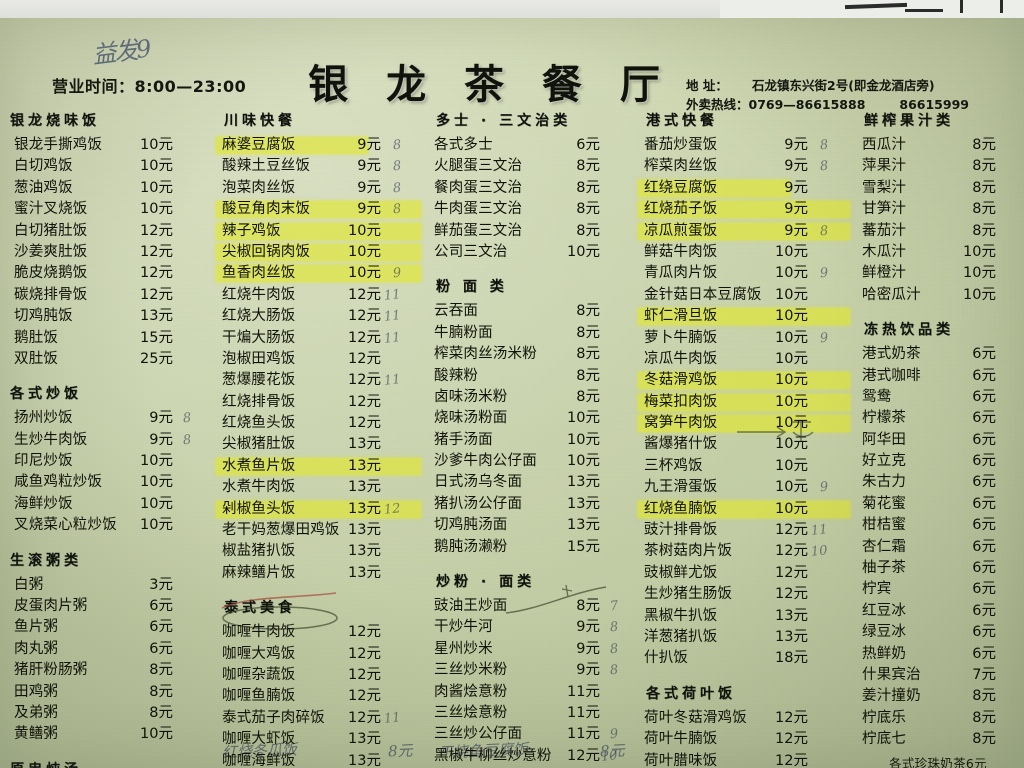 This screenshot has height=768, width=1024. I want to click on handwritten-price-correction: 12, so click(392, 509).